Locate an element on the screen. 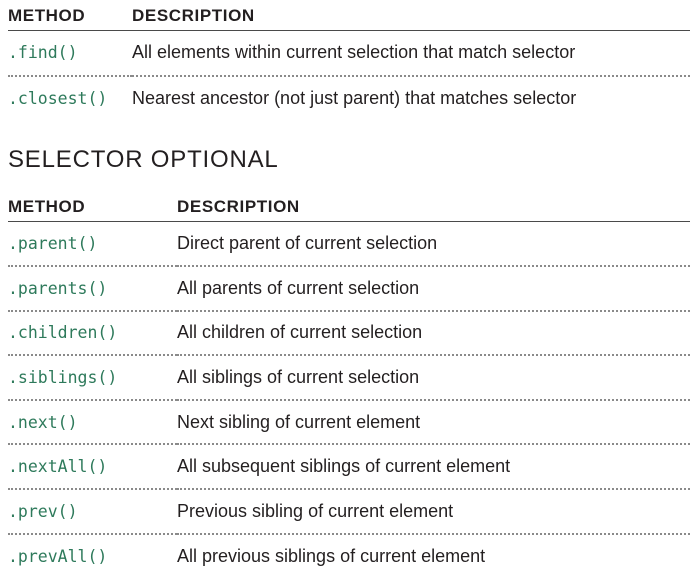 The height and width of the screenshot is (578, 696). method-name: .children() is located at coordinates (92, 333).